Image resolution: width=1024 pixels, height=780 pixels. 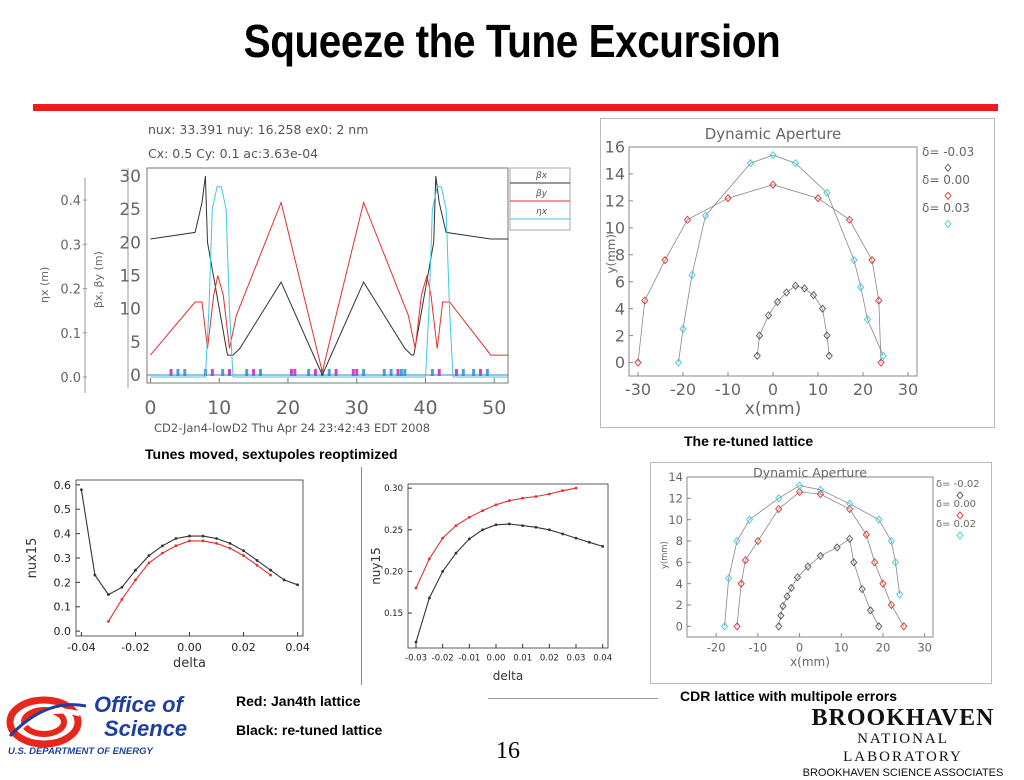 I want to click on nux-x-label: delta, so click(x=189, y=663).